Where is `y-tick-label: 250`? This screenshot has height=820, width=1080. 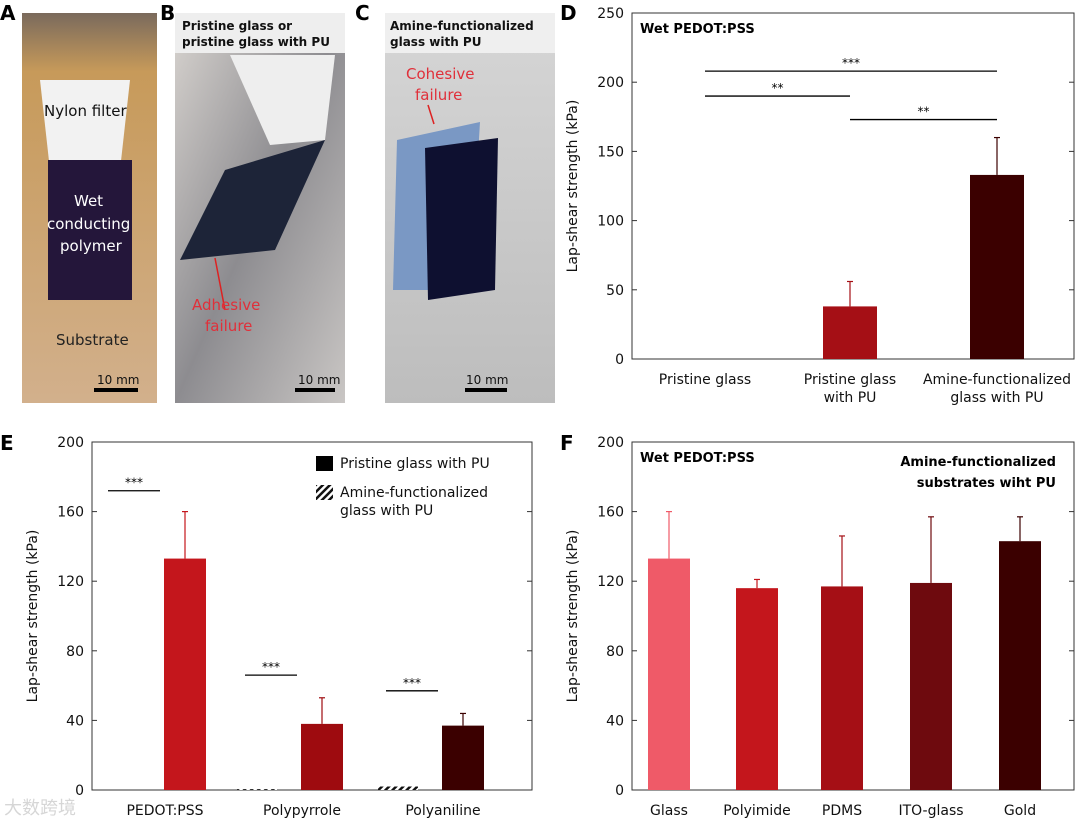
y-tick-label: 250 is located at coordinates (610, 14).